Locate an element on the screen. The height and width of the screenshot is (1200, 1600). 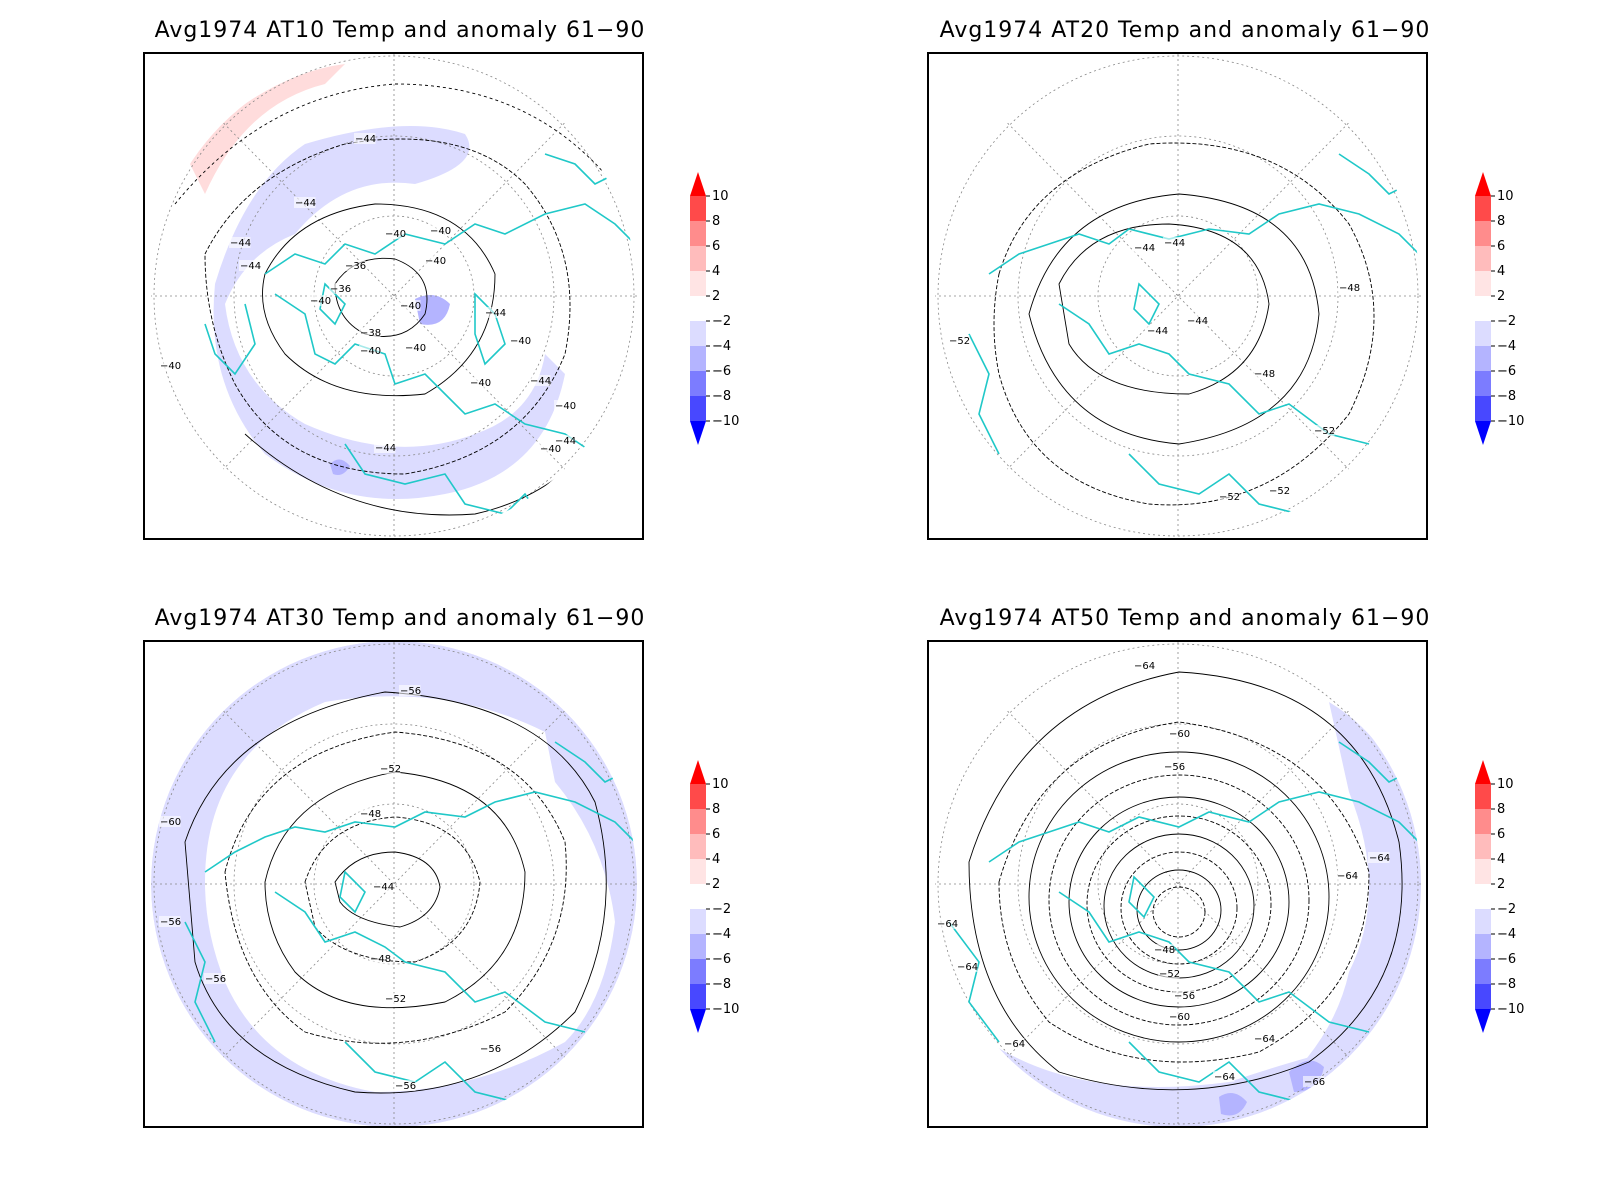
contour-label: −38 is located at coordinates (370, 333).